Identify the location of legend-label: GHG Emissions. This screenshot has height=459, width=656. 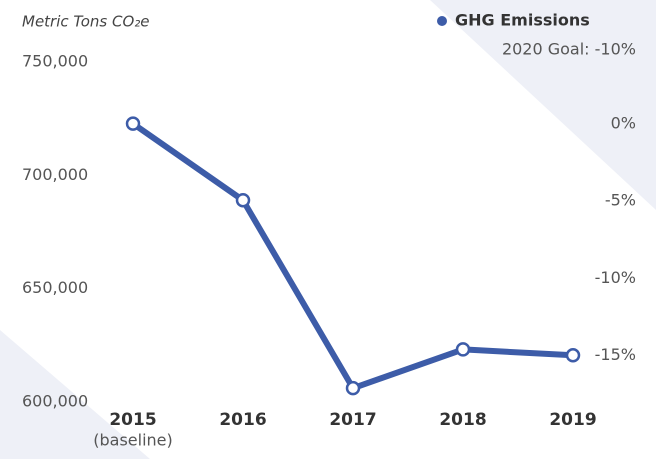
(522, 20).